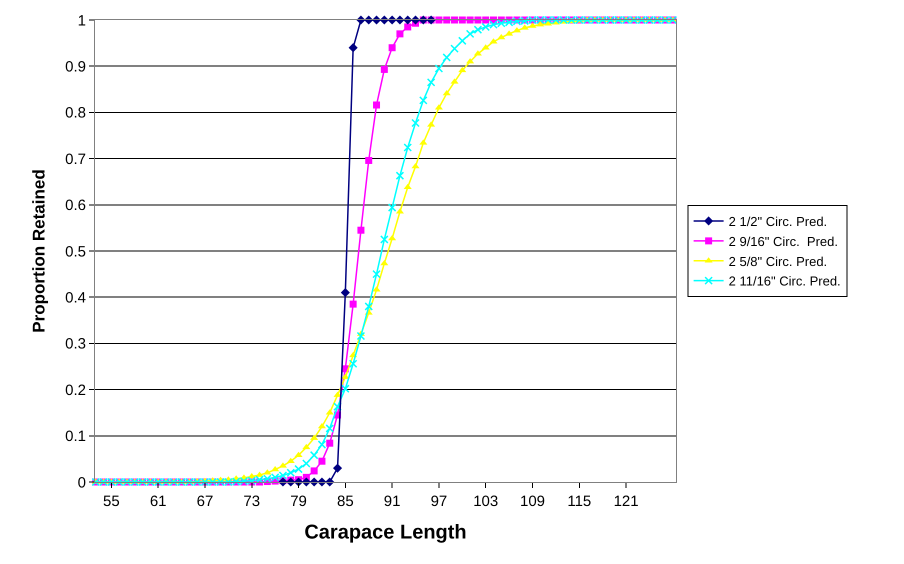  Describe the element at coordinates (75, 67) in the screenshot. I see `y-tick-label: 0.9` at that location.